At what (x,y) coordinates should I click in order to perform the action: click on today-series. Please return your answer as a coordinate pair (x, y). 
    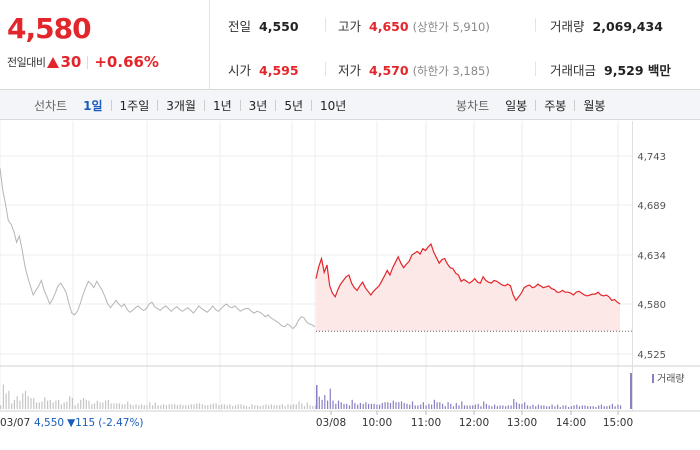
    Looking at the image, I should click on (473, 287).